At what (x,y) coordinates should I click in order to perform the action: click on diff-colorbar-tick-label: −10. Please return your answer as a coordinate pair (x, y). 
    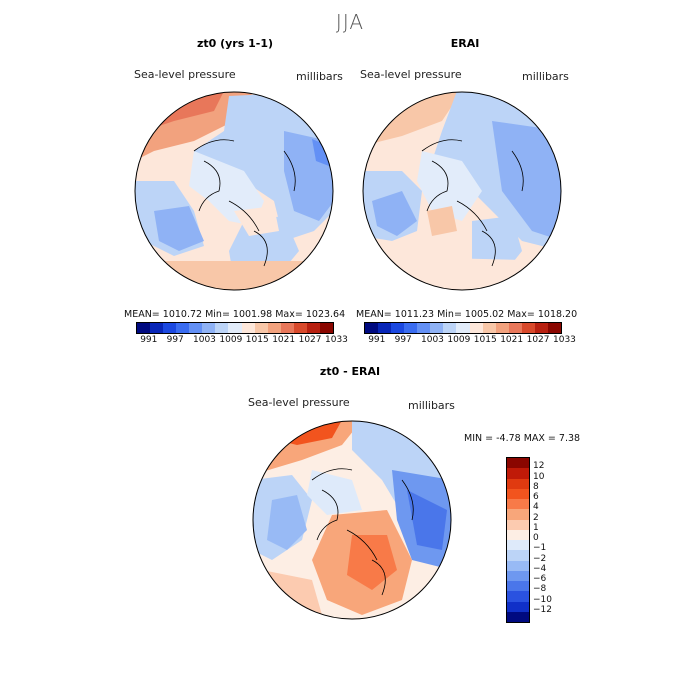
    Looking at the image, I should click on (542, 599).